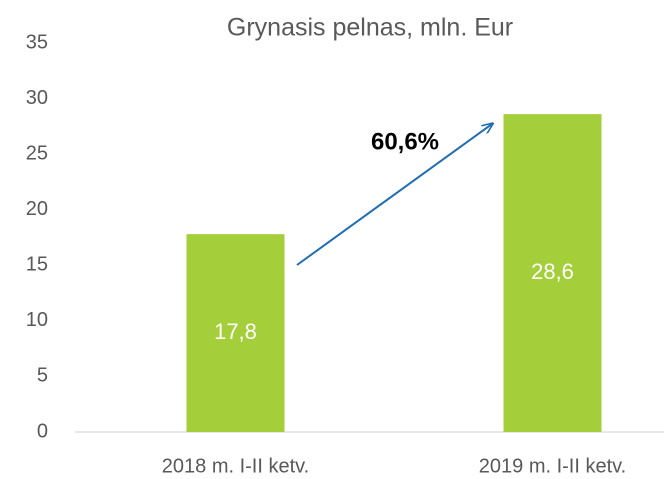  I want to click on annotation: 60,6%, so click(405, 141).